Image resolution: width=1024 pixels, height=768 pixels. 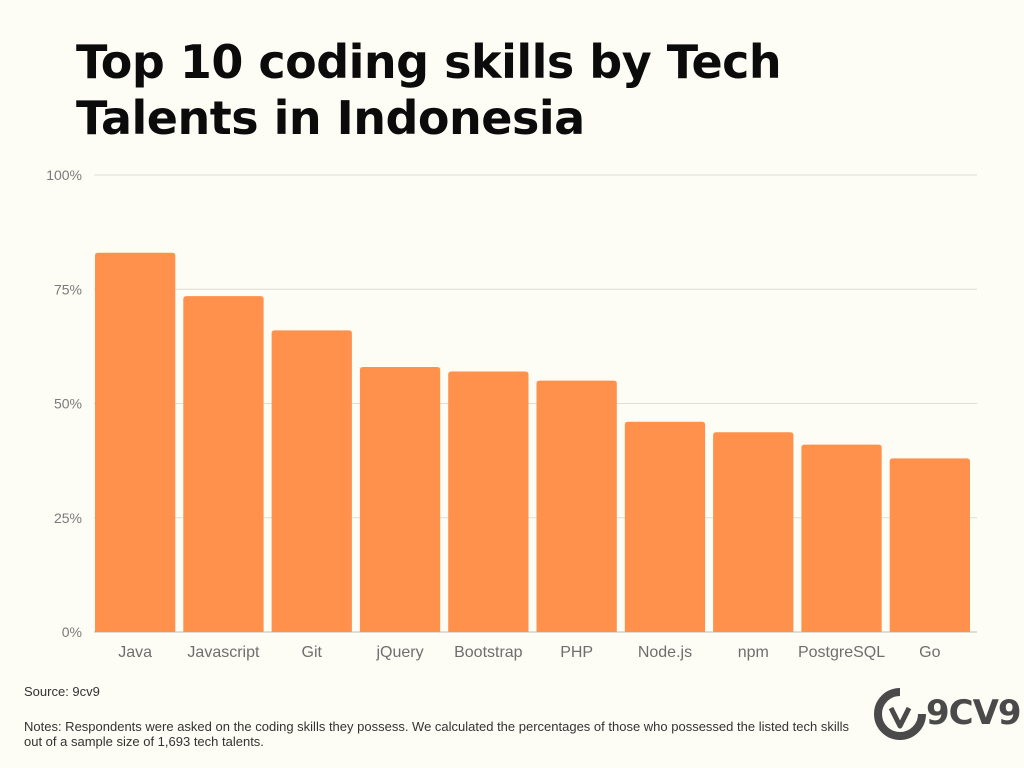 What do you see at coordinates (64, 175) in the screenshot?
I see `y-tick-label: 100%` at bounding box center [64, 175].